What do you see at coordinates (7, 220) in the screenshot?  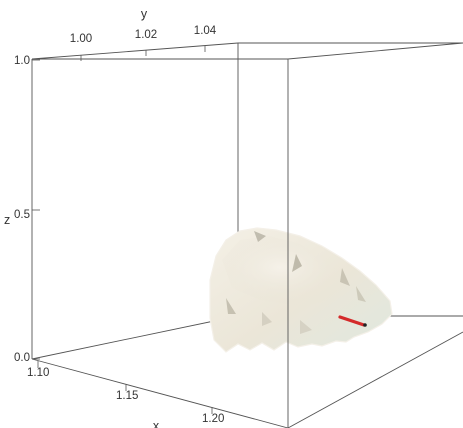 I see `z-axis-label: z` at bounding box center [7, 220].